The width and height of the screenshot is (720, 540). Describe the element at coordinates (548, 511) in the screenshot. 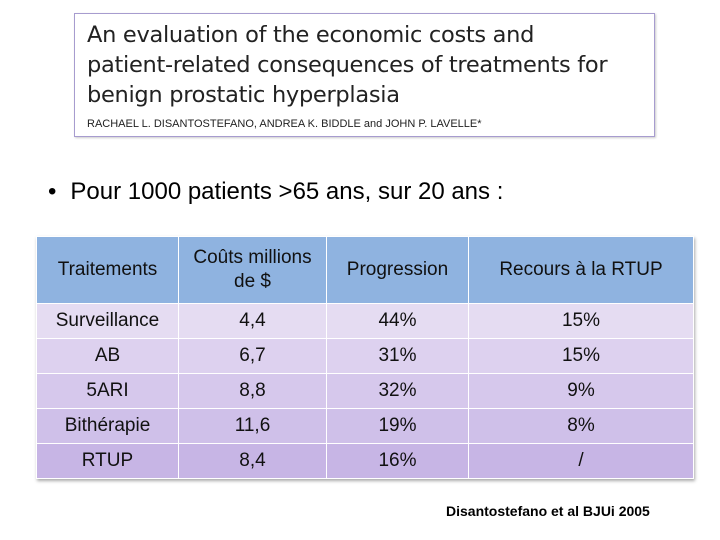

I see `citation: Disantostefano et al BJUi 2005` at that location.